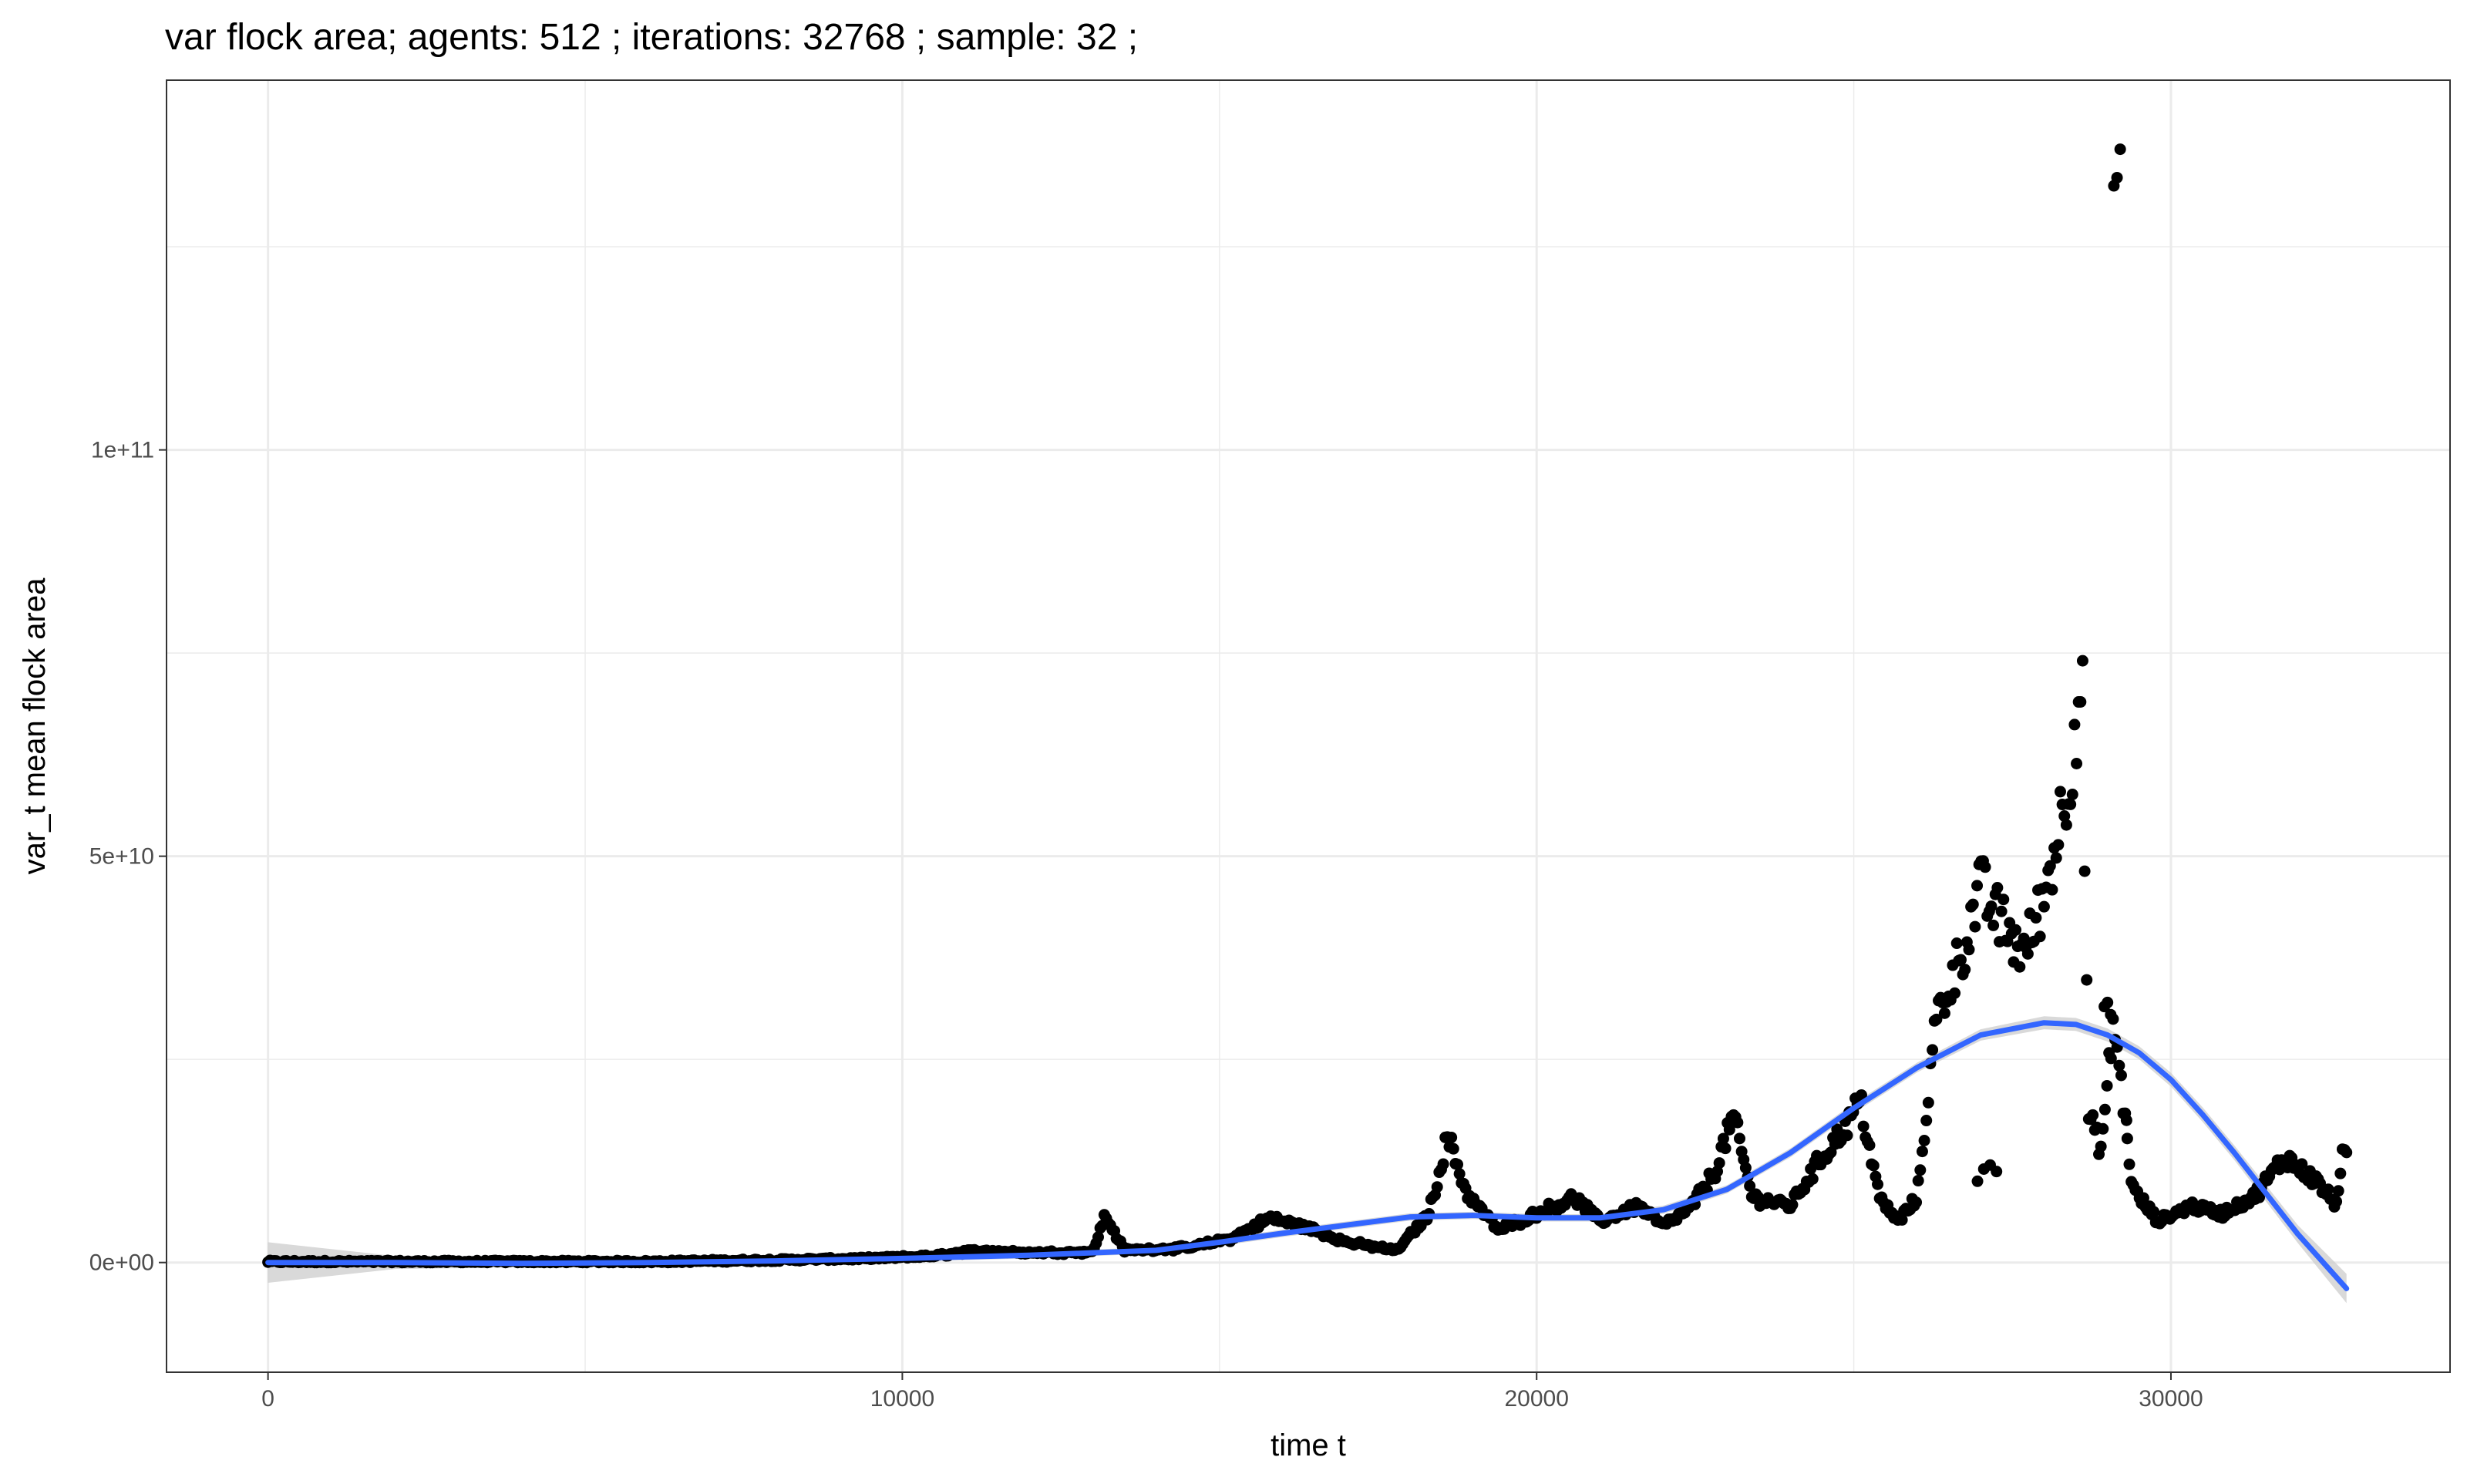 This screenshot has height=1484, width=2467. What do you see at coordinates (2171, 1399) in the screenshot?
I see `x-tick-label: 30000` at bounding box center [2171, 1399].